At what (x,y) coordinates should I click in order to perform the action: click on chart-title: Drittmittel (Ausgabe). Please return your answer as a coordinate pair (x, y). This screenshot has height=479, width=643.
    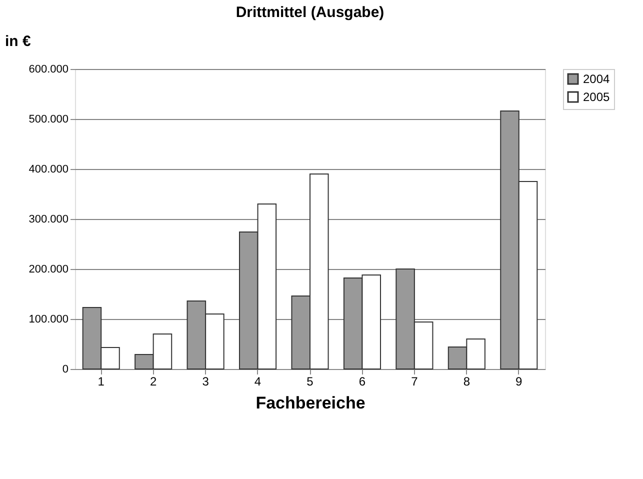
    Looking at the image, I should click on (310, 12).